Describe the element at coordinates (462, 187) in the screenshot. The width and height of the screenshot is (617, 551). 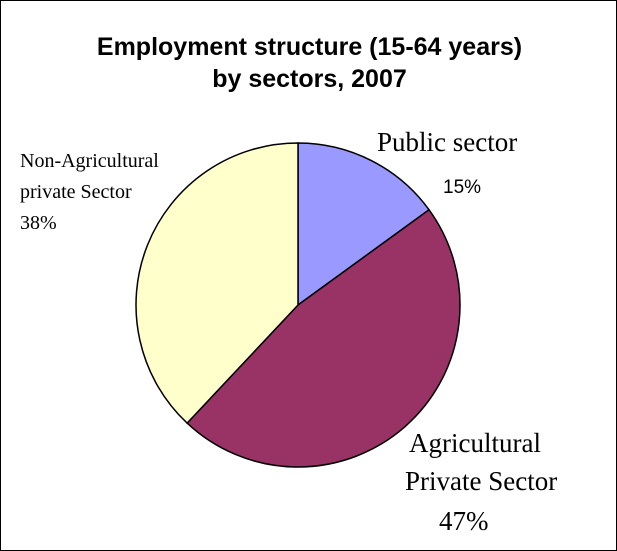
I see `pct-public-sector: 15%` at that location.